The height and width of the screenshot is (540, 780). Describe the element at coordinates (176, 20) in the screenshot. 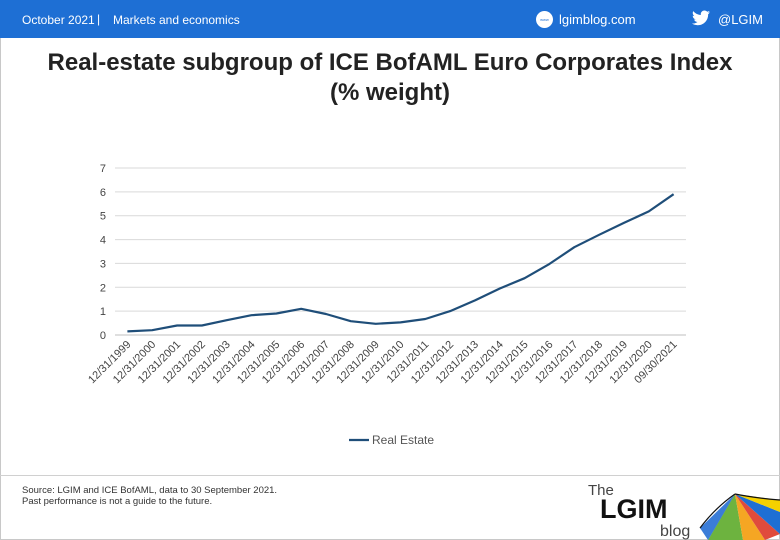

I see `section-label: Markets and economics` at that location.